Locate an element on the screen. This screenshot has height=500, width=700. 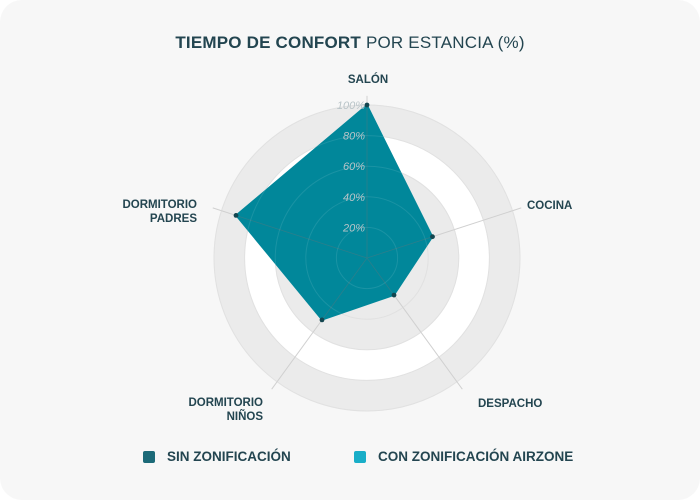
radar-tick-label: 40% is located at coordinates (354, 198).